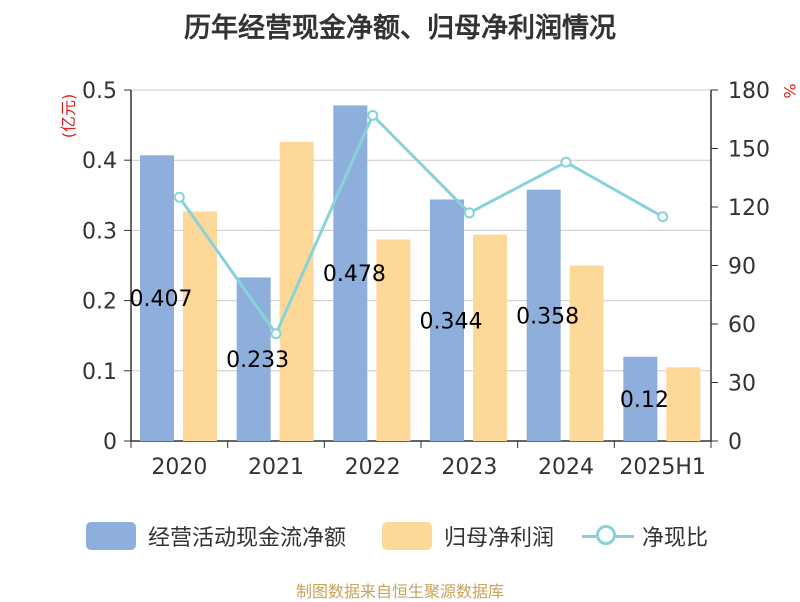 This screenshot has height=602, width=800. What do you see at coordinates (99, 91) in the screenshot?
I see `y-left-tick-label: 0.5` at bounding box center [99, 91].